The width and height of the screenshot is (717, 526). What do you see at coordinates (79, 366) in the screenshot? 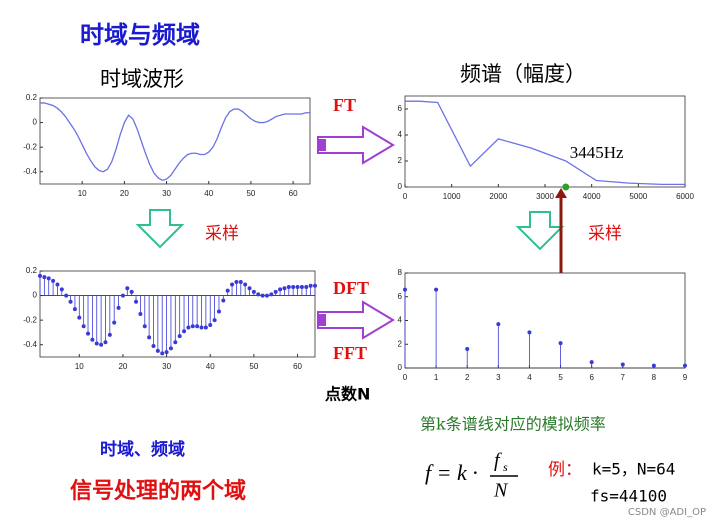
I see `x-tick-label: 10` at bounding box center [79, 366].